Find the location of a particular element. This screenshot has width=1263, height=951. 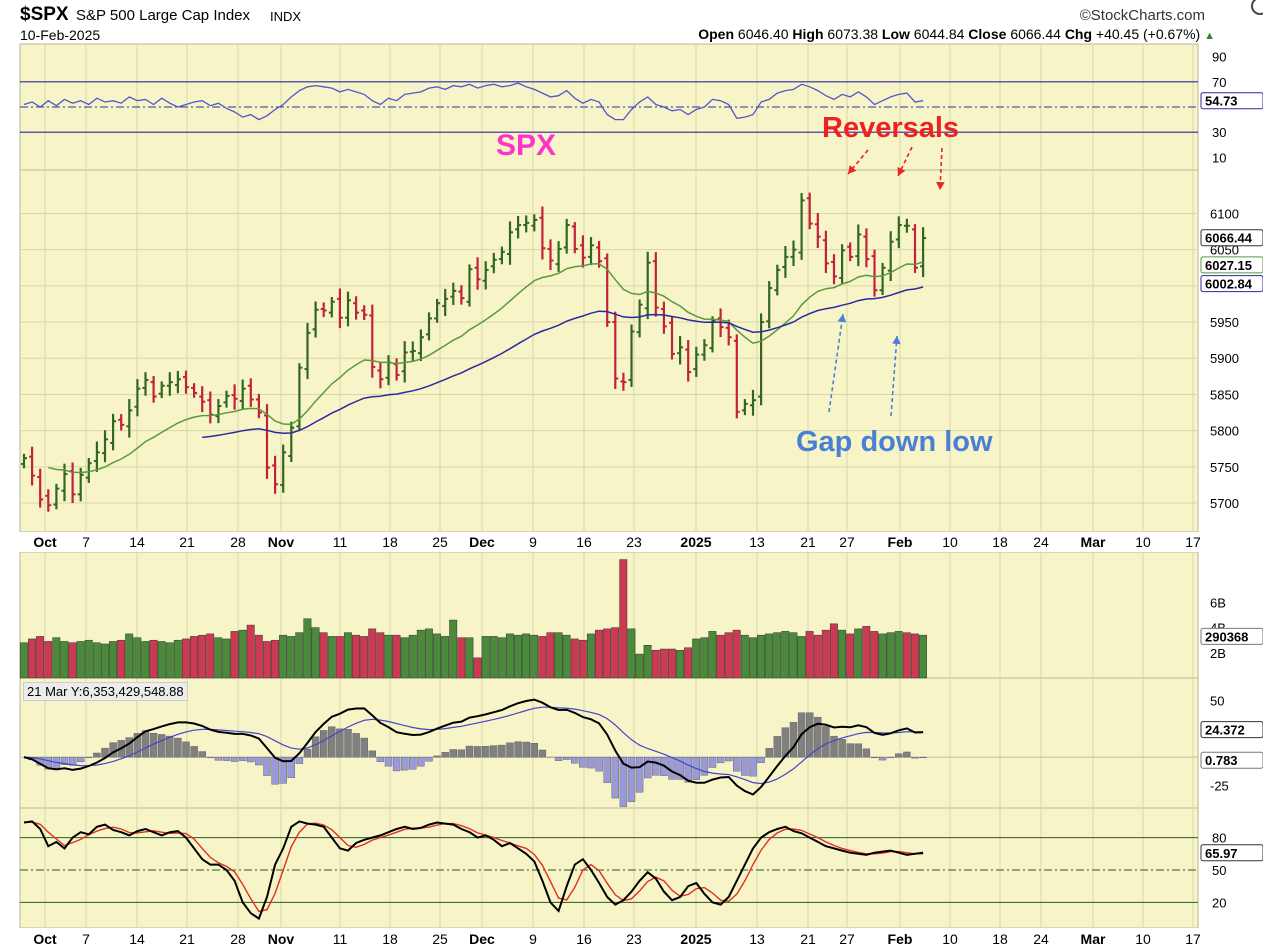

x-axis-label-top: 27 is located at coordinates (847, 542).